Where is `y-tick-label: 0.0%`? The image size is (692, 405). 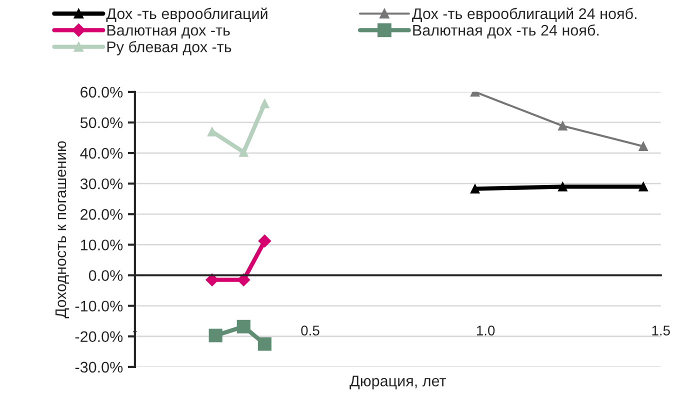 y-tick-label: 0.0% is located at coordinates (105, 275).